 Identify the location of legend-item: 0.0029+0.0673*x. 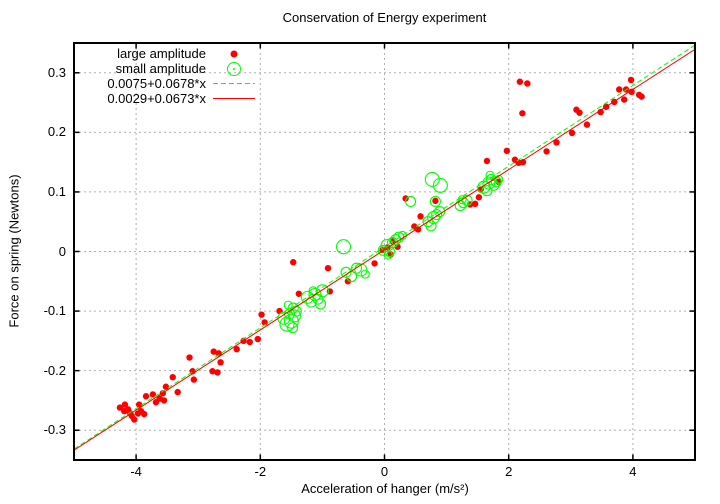
(164, 98).